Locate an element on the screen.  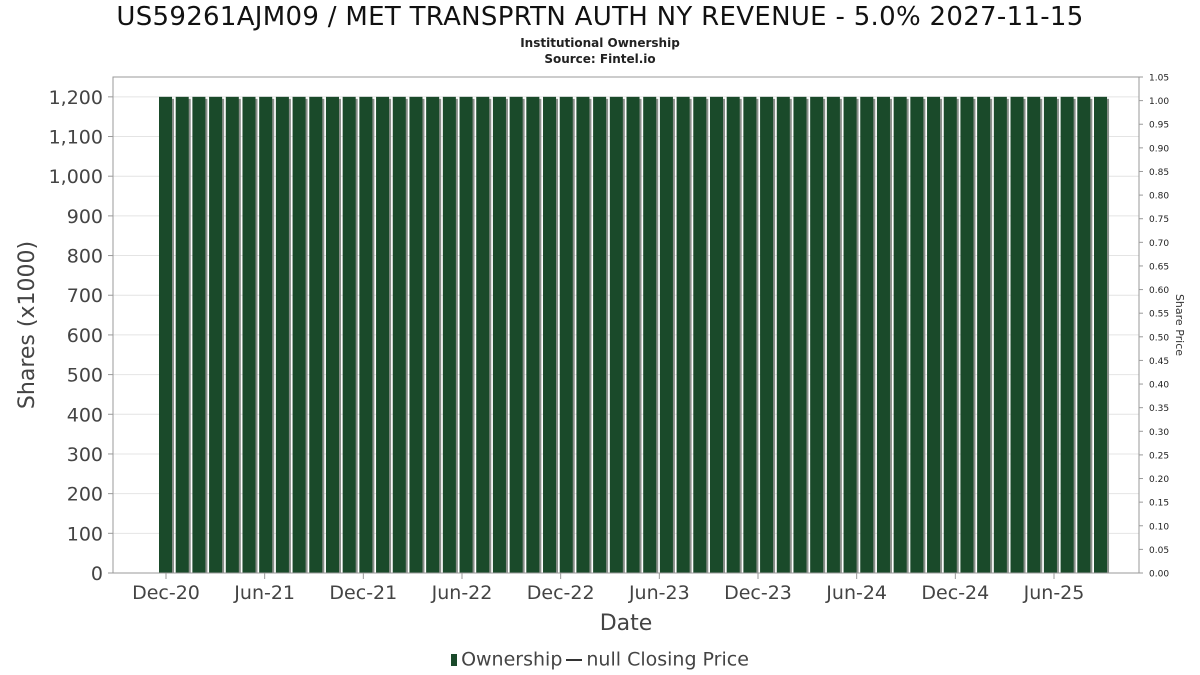
chart-subtitle: Institutional Ownership is located at coordinates (600, 43).